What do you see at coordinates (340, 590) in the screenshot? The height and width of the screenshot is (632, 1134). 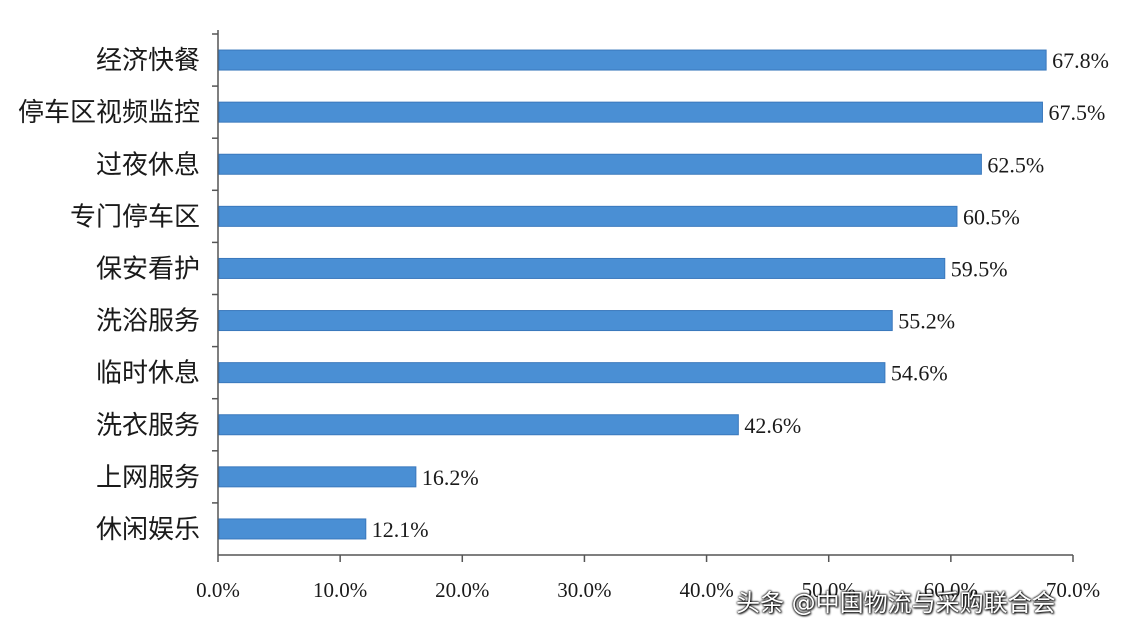 I see `x-tick-label: 10.0%` at bounding box center [340, 590].